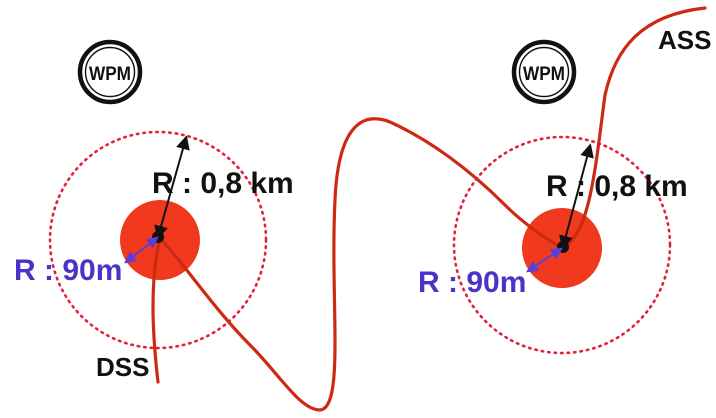 The image size is (716, 418). I want to click on dss-label: DSS, so click(122, 367).